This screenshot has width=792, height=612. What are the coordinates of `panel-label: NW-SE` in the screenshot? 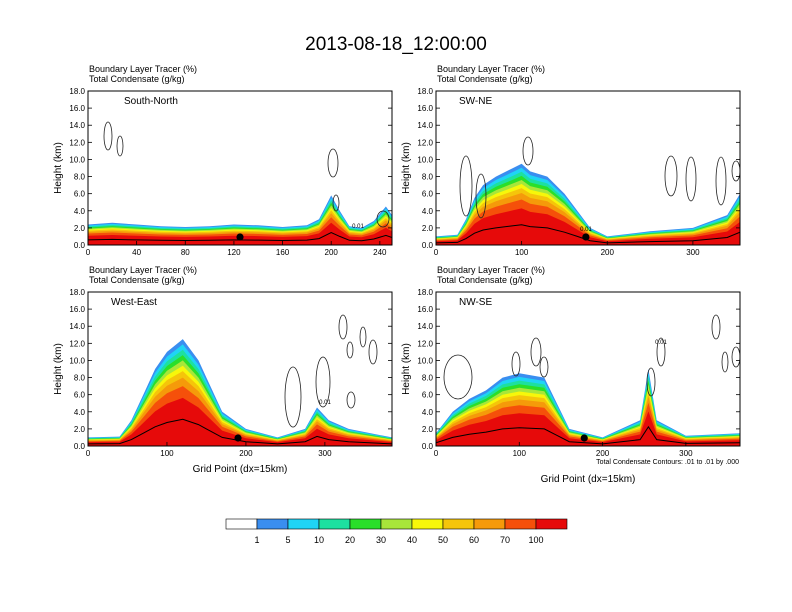 It's located at (475, 302).